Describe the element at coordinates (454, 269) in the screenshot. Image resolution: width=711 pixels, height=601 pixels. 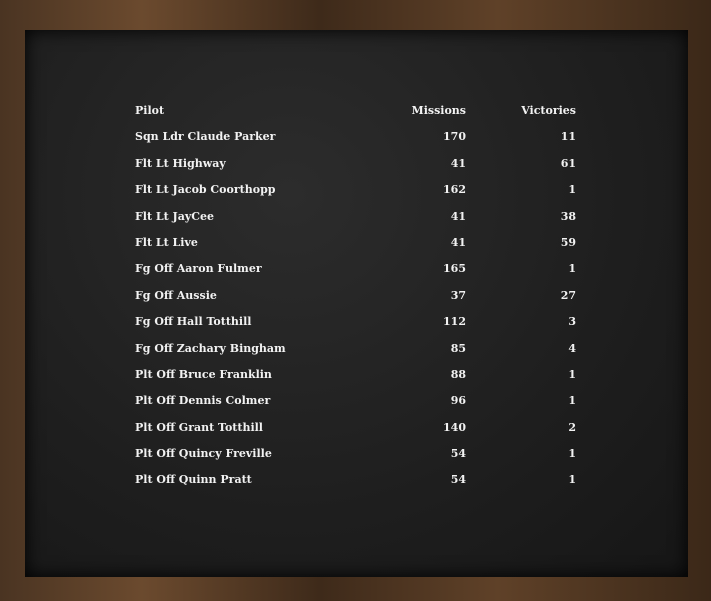
I see `cell-missions: 165` at that location.